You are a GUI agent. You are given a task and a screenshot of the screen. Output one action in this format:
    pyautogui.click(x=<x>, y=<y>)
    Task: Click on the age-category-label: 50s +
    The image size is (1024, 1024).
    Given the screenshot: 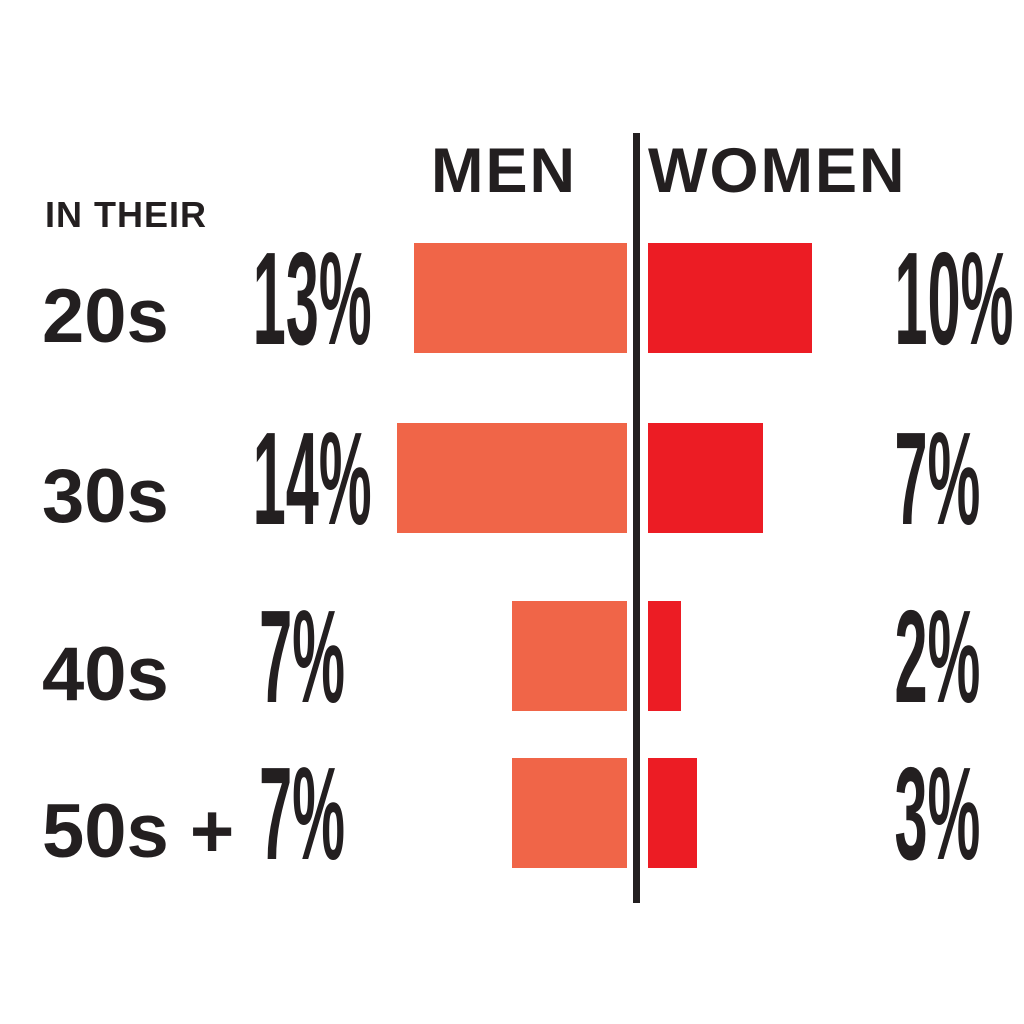 What is the action you would take?
    pyautogui.click(x=138, y=831)
    